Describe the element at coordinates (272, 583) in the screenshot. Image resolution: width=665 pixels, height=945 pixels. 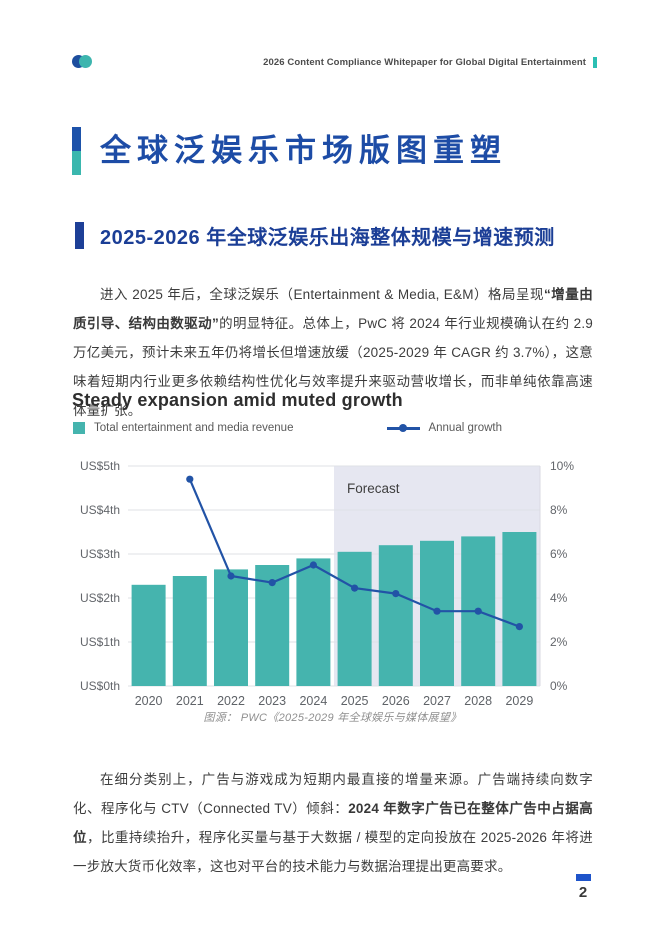
I see `growth-point-2023` at that location.